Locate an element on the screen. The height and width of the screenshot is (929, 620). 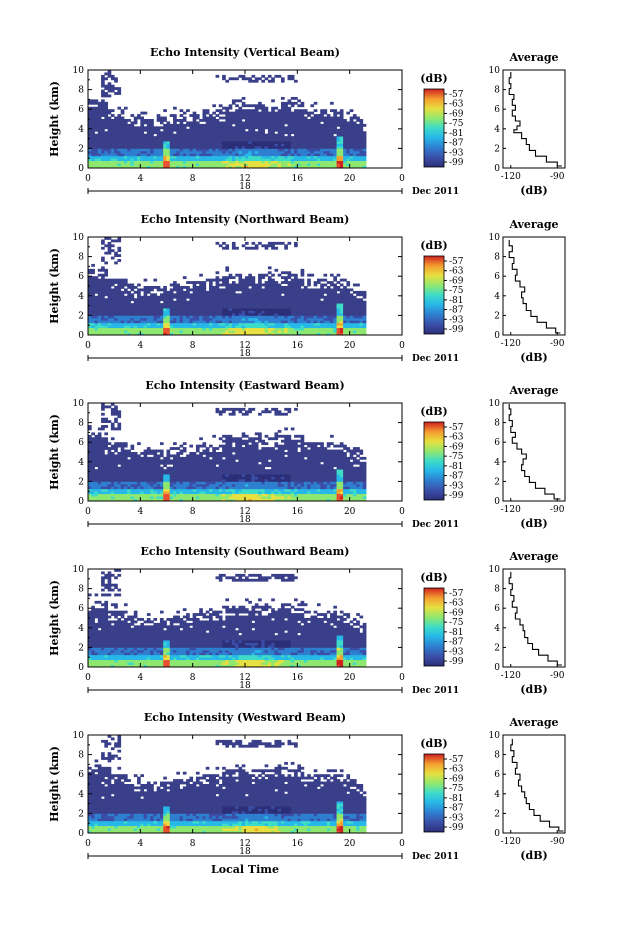
x-tick-label: 0 is located at coordinates (88, 346).